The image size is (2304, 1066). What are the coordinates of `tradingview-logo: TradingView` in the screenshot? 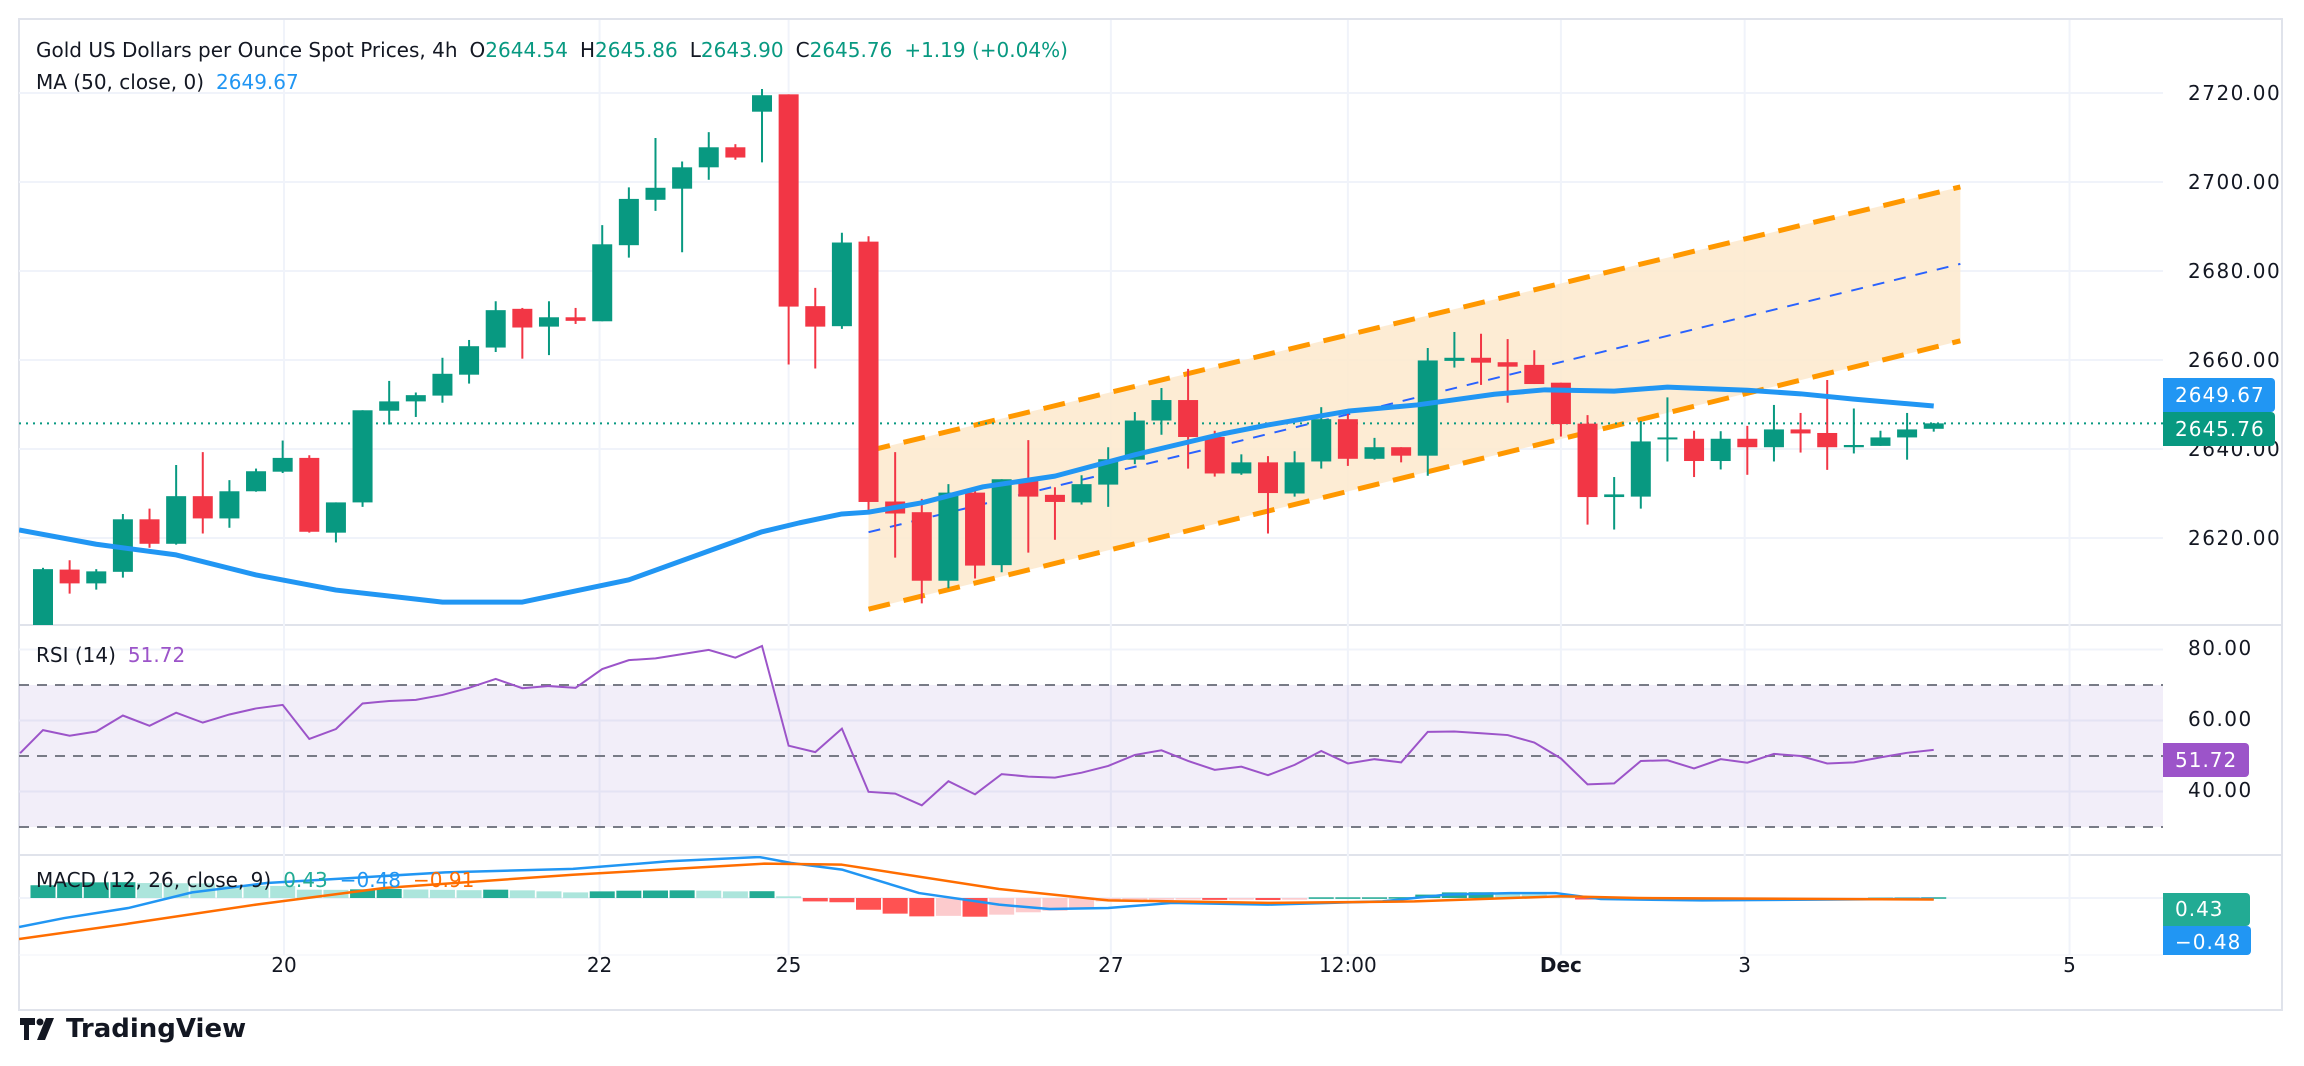 It's located at (133, 1029).